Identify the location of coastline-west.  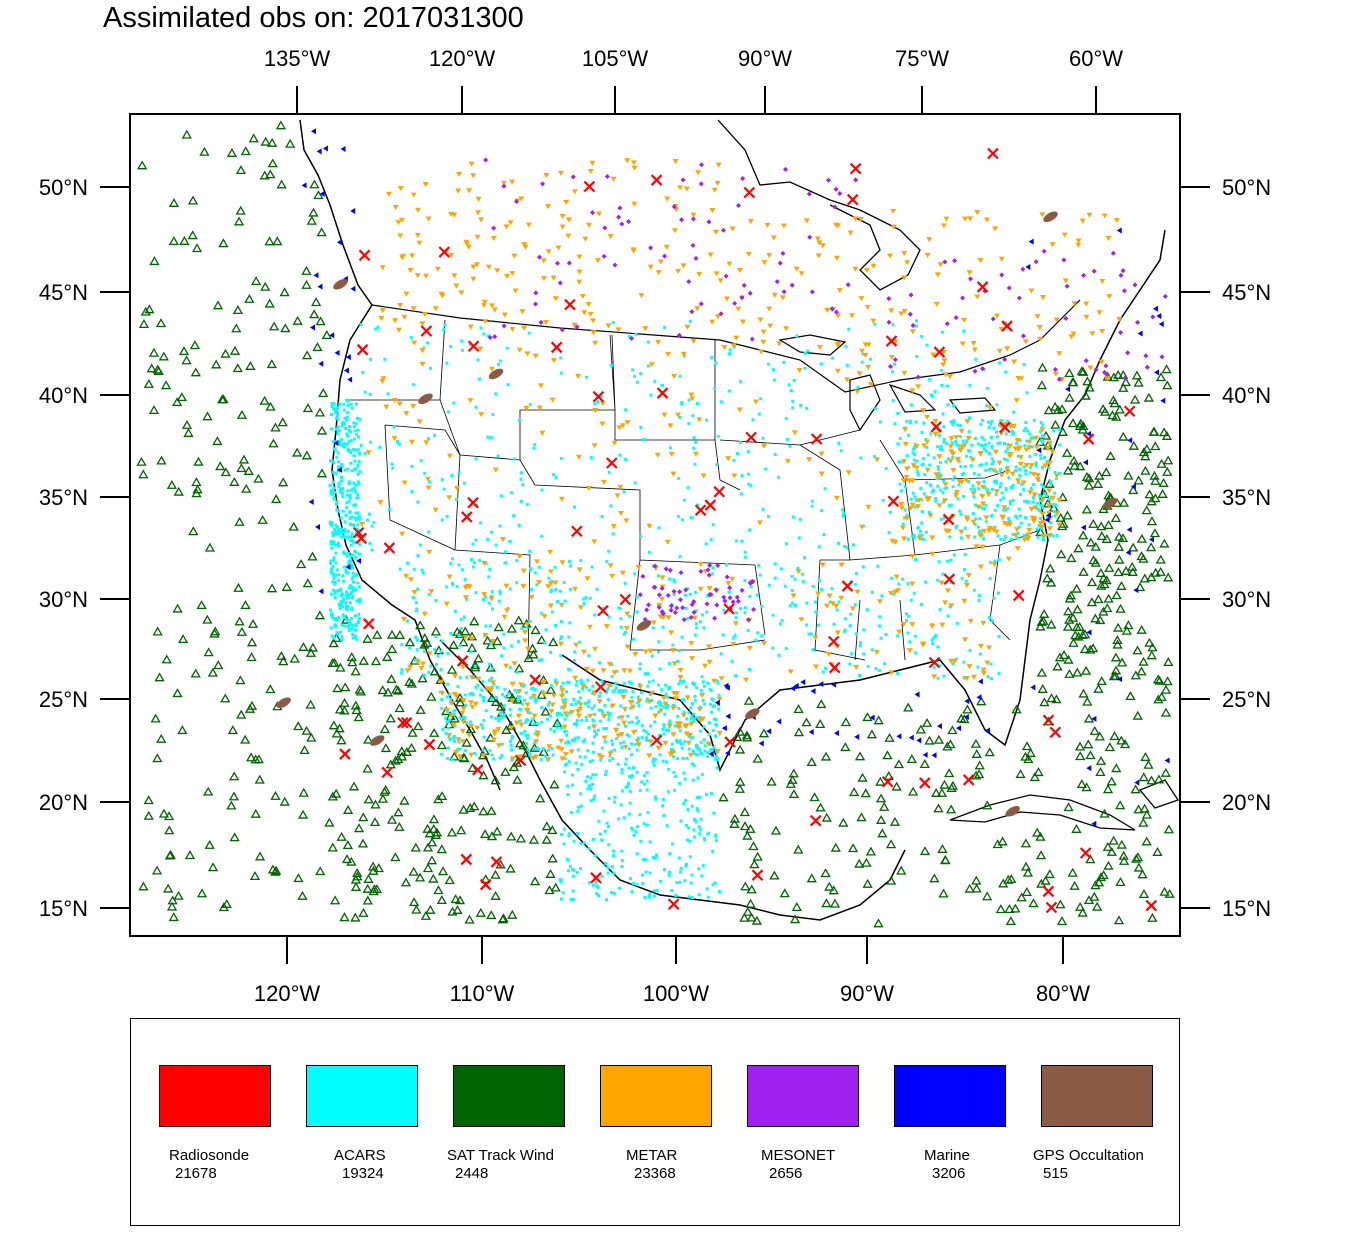
(400, 455).